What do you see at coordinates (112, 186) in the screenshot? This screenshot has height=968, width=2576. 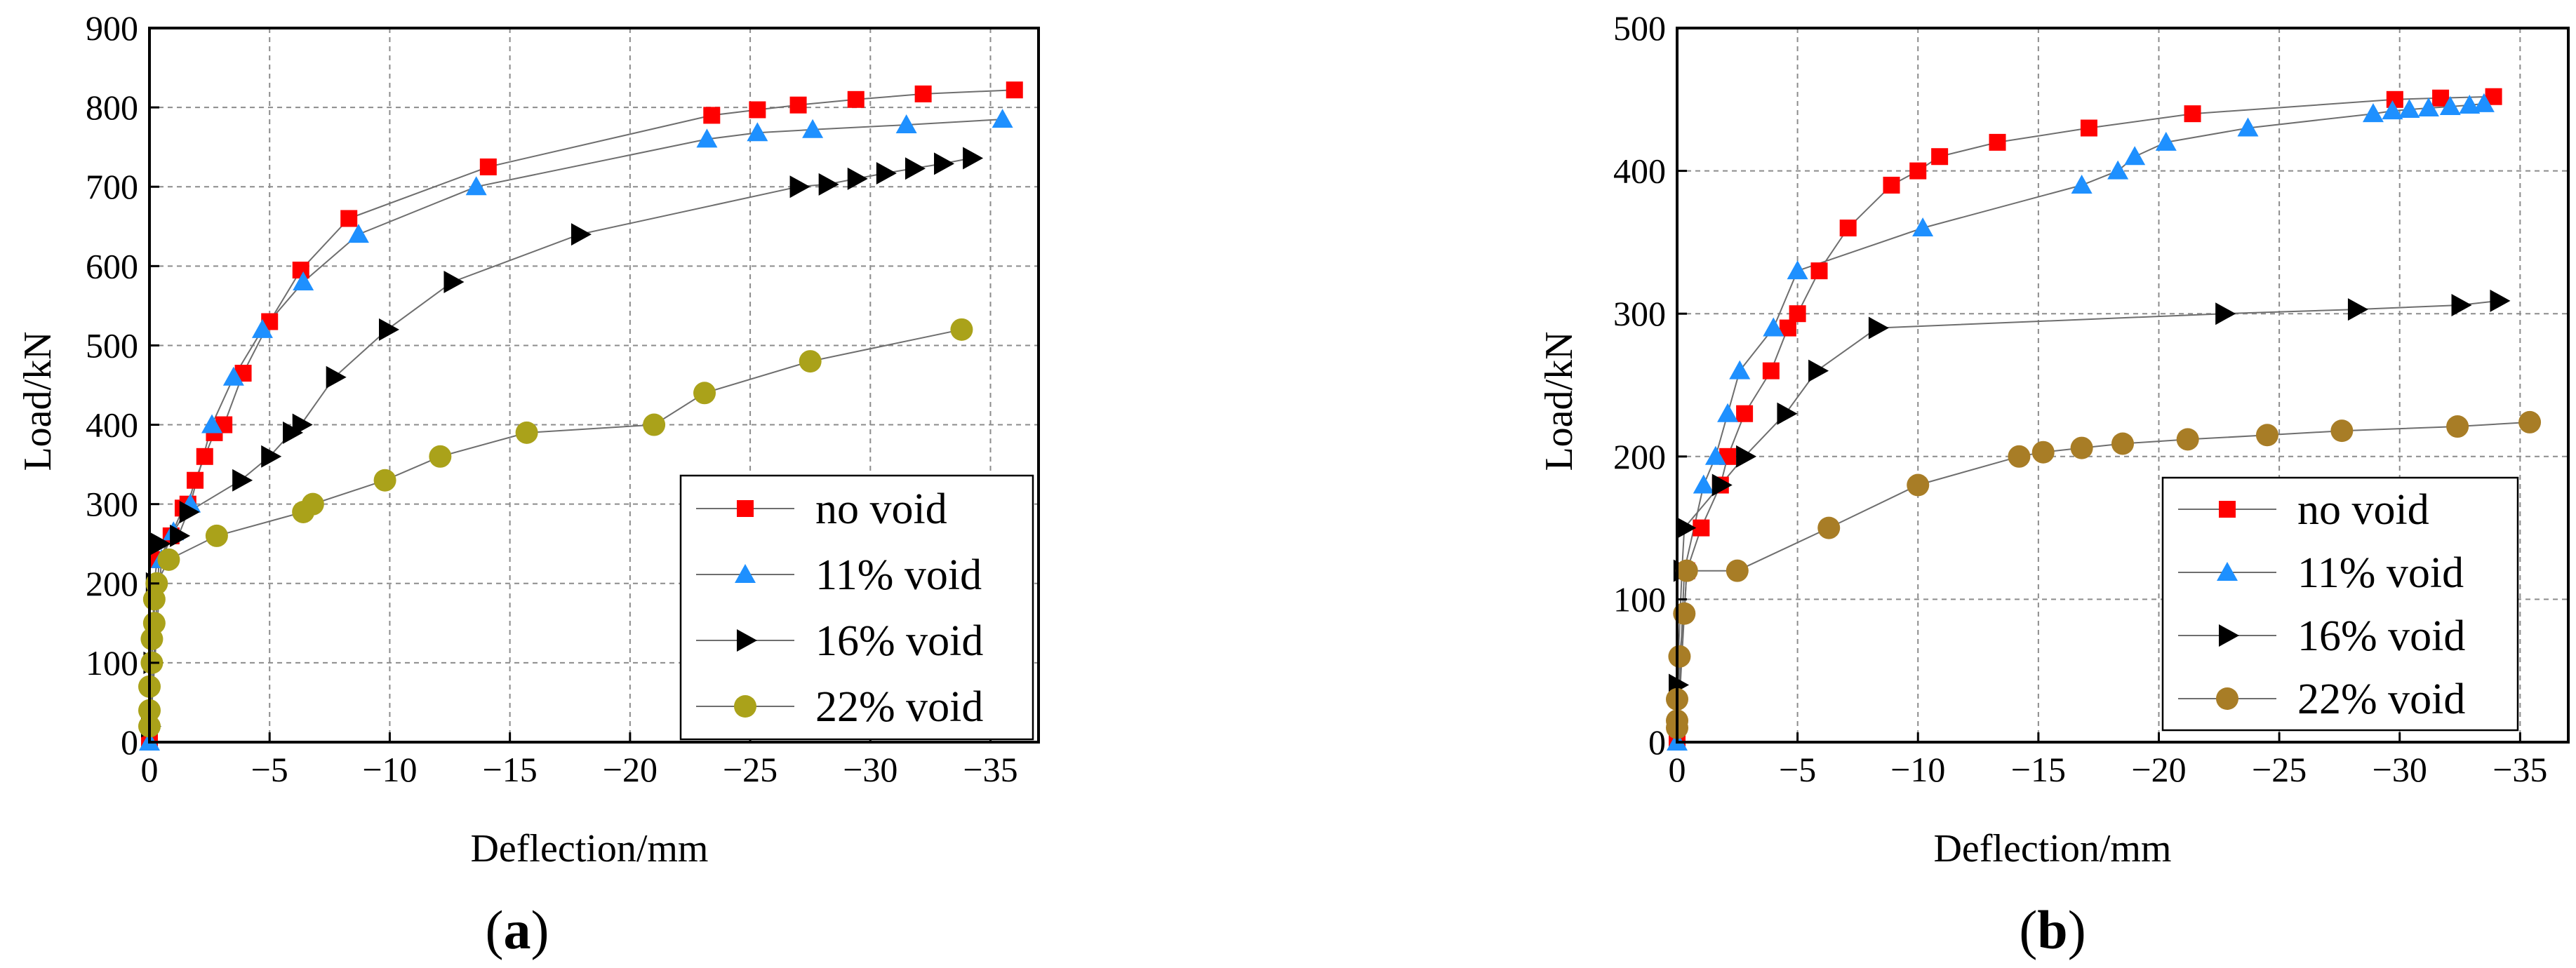 I see `y-tick-label: 700` at bounding box center [112, 186].